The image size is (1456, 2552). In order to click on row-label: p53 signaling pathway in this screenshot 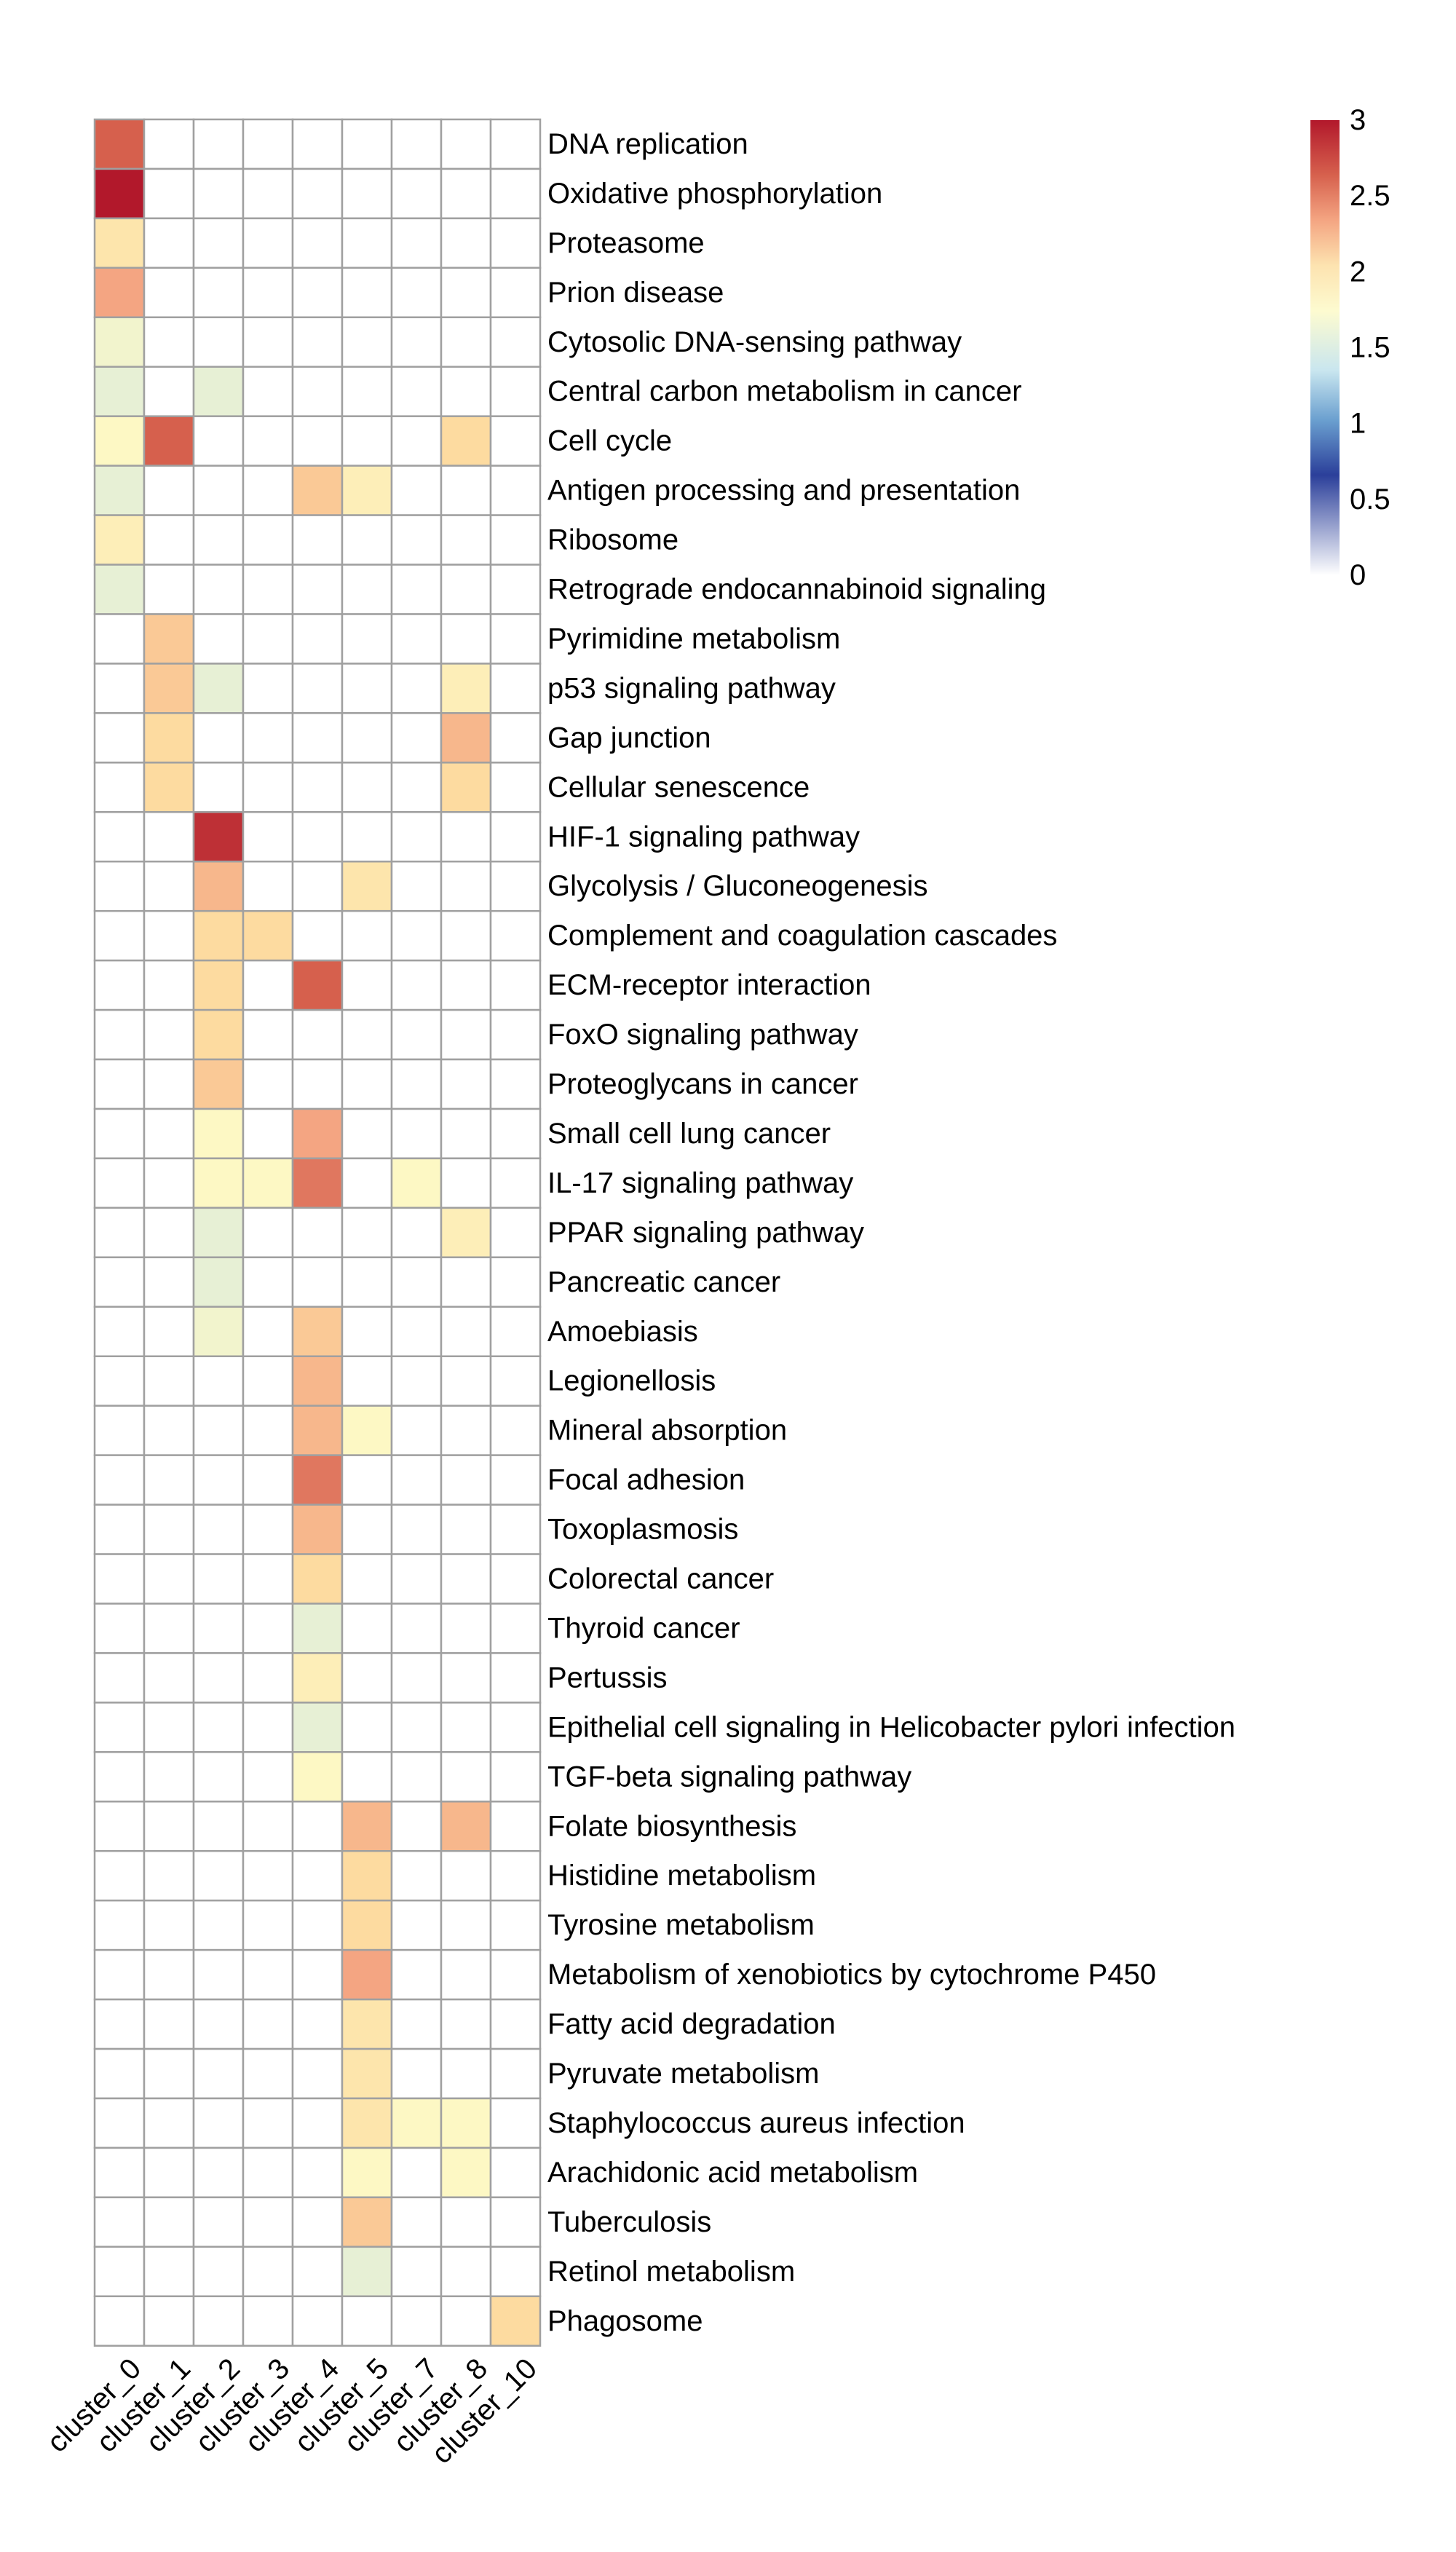, I will do `click(691, 688)`.